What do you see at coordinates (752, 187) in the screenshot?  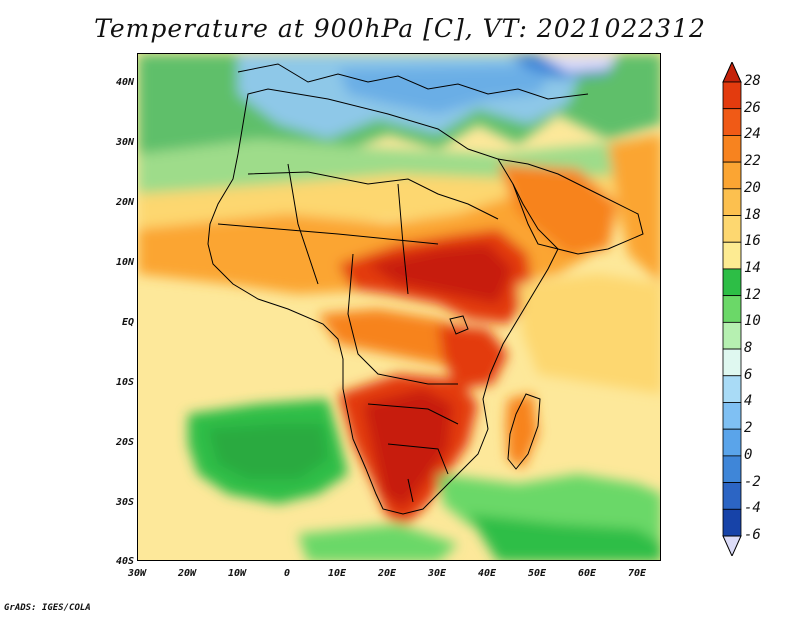 I see `colorbar-tick-label: 20` at bounding box center [752, 187].